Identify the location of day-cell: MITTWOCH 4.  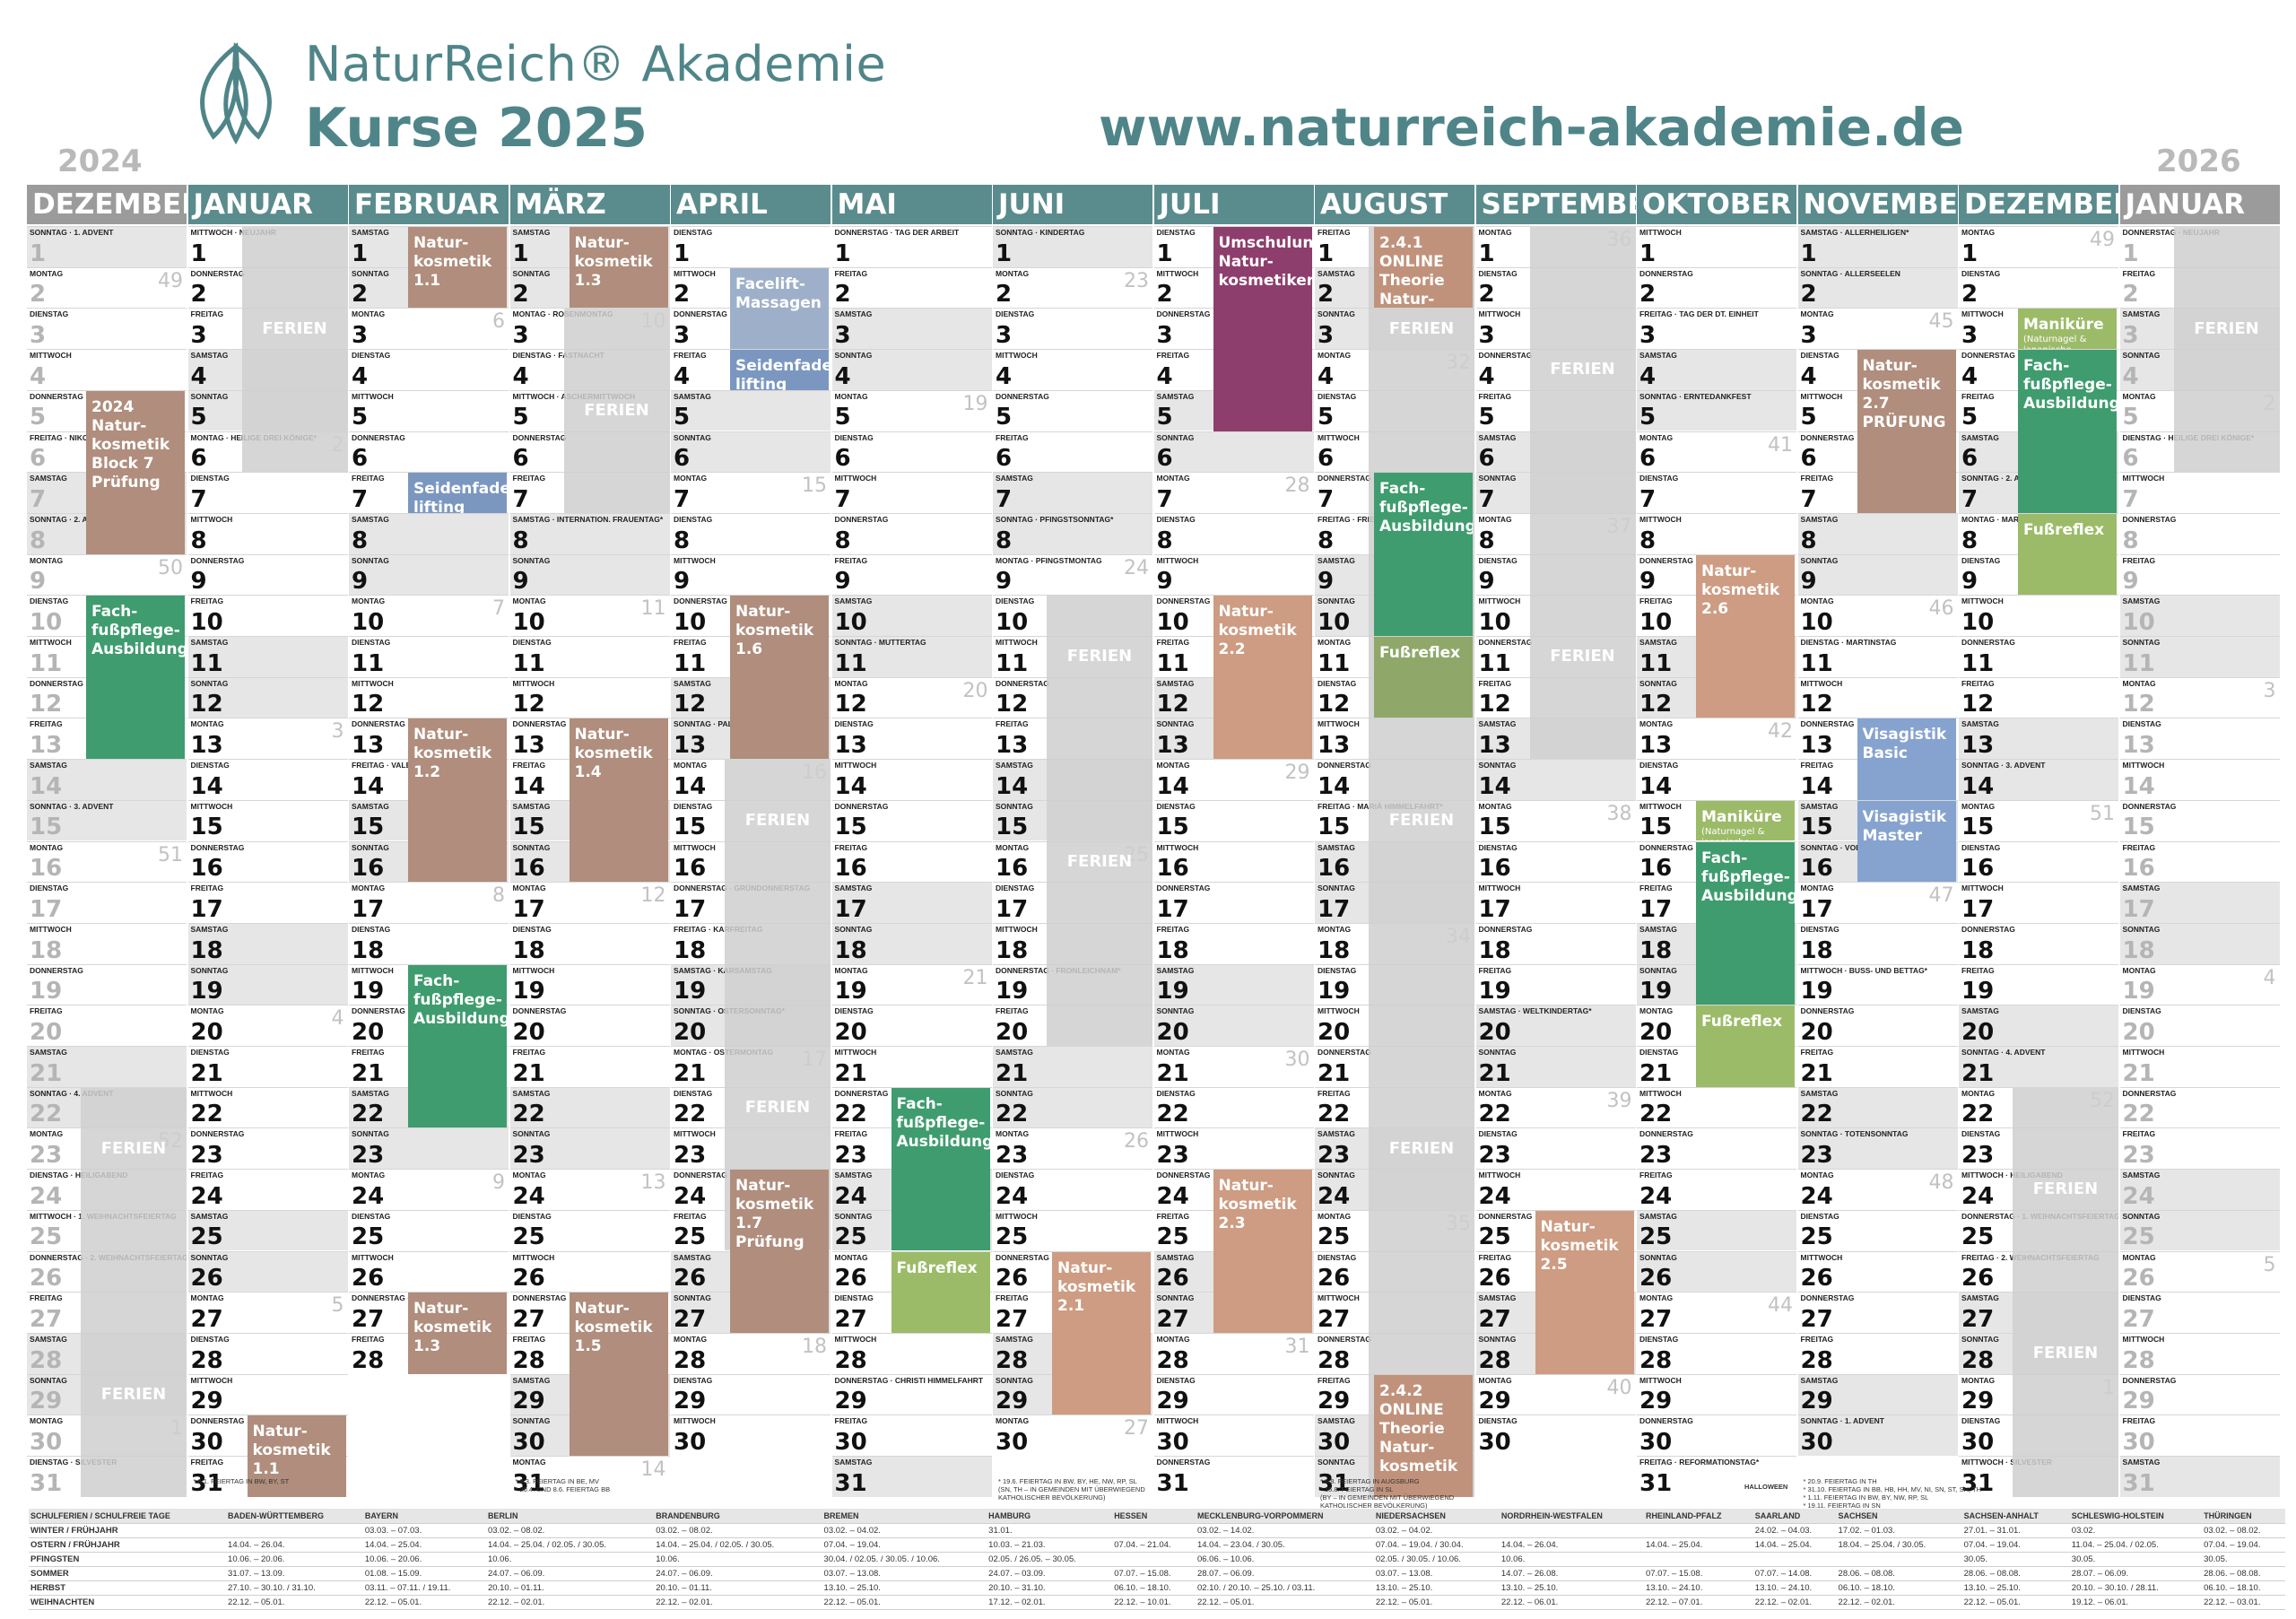
(1072, 369).